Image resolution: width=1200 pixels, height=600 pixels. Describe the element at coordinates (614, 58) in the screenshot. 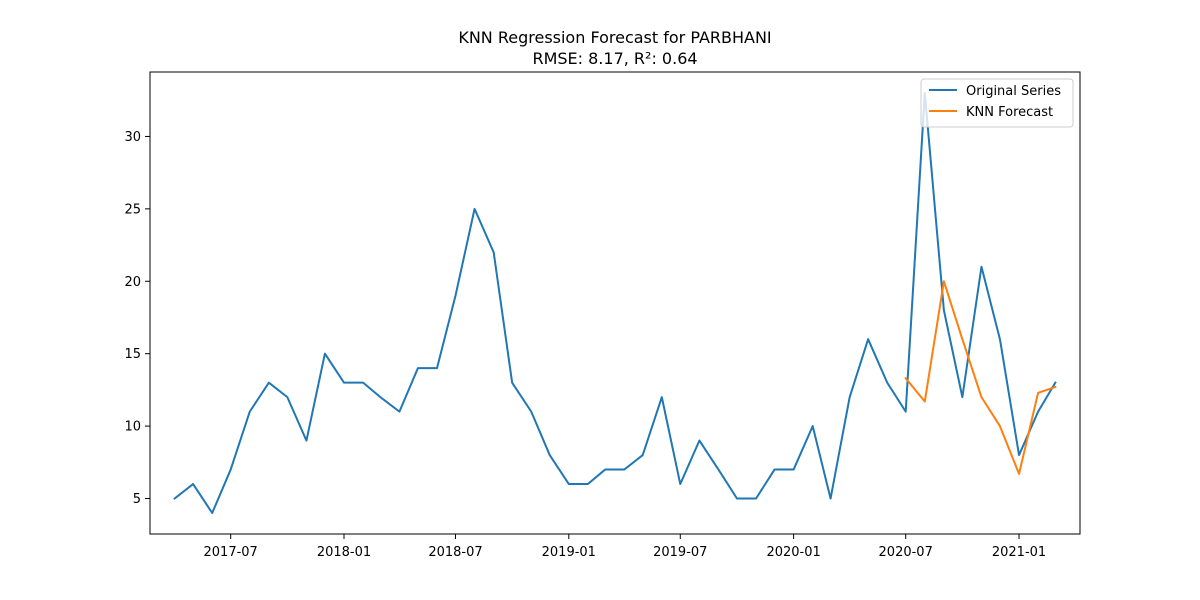

I see `chart-subtitle: RMSE: 8.17, R²: 0.64` at that location.